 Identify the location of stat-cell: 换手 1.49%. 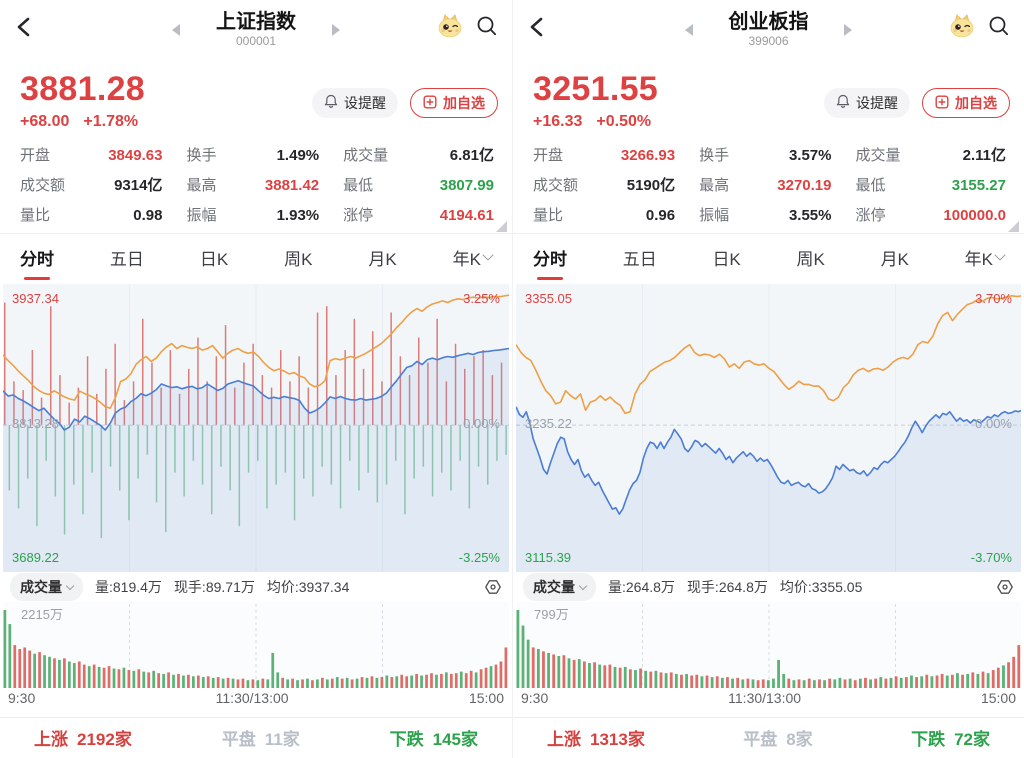
(252, 154).